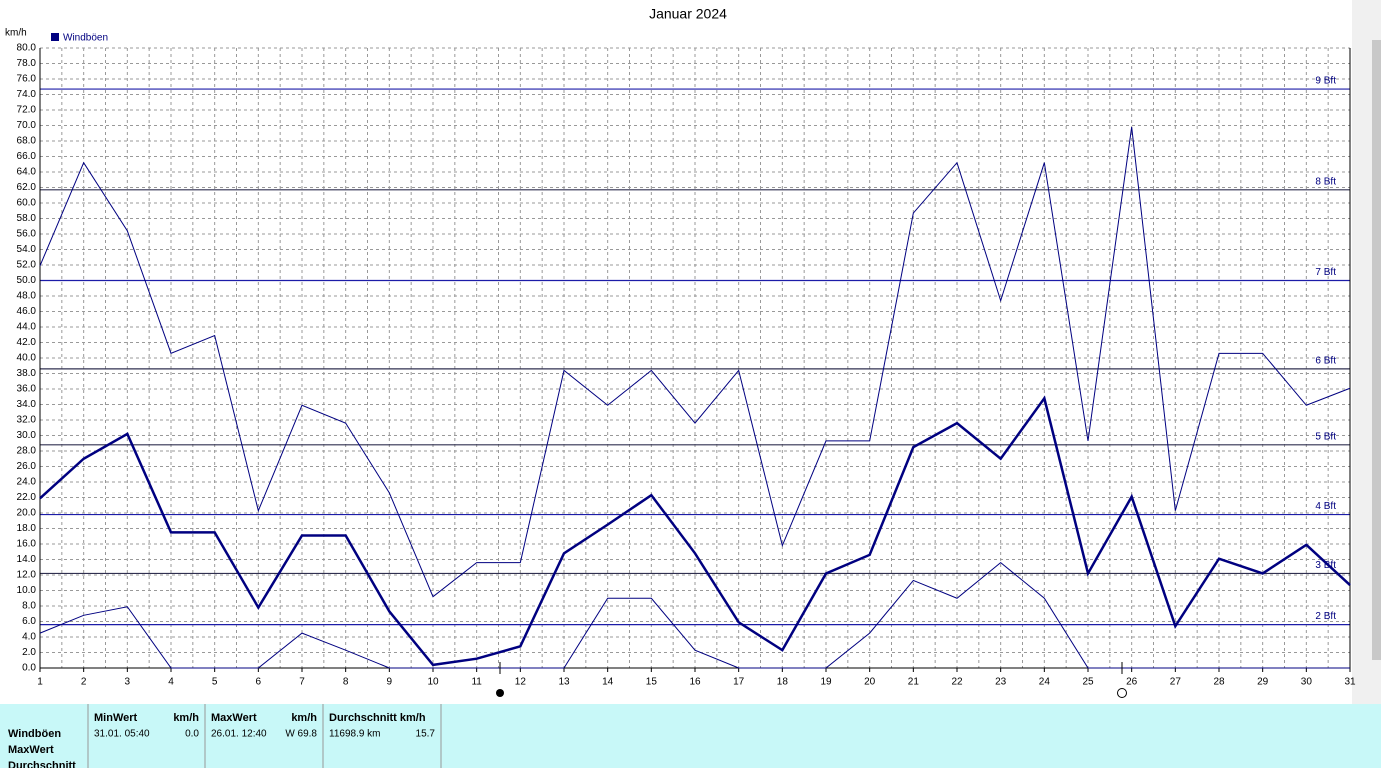  I want to click on y-tick-label: 44.0, so click(27, 327).